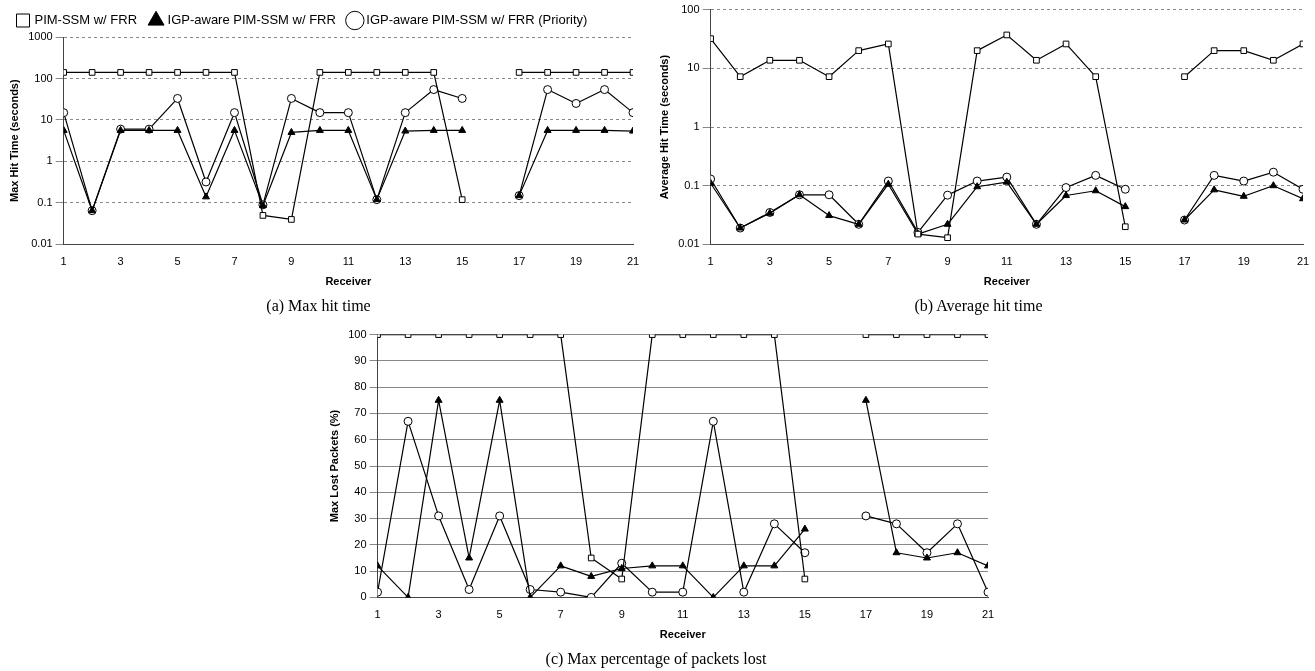  What do you see at coordinates (360, 412) in the screenshot?
I see `y-tick-label: 70` at bounding box center [360, 412].